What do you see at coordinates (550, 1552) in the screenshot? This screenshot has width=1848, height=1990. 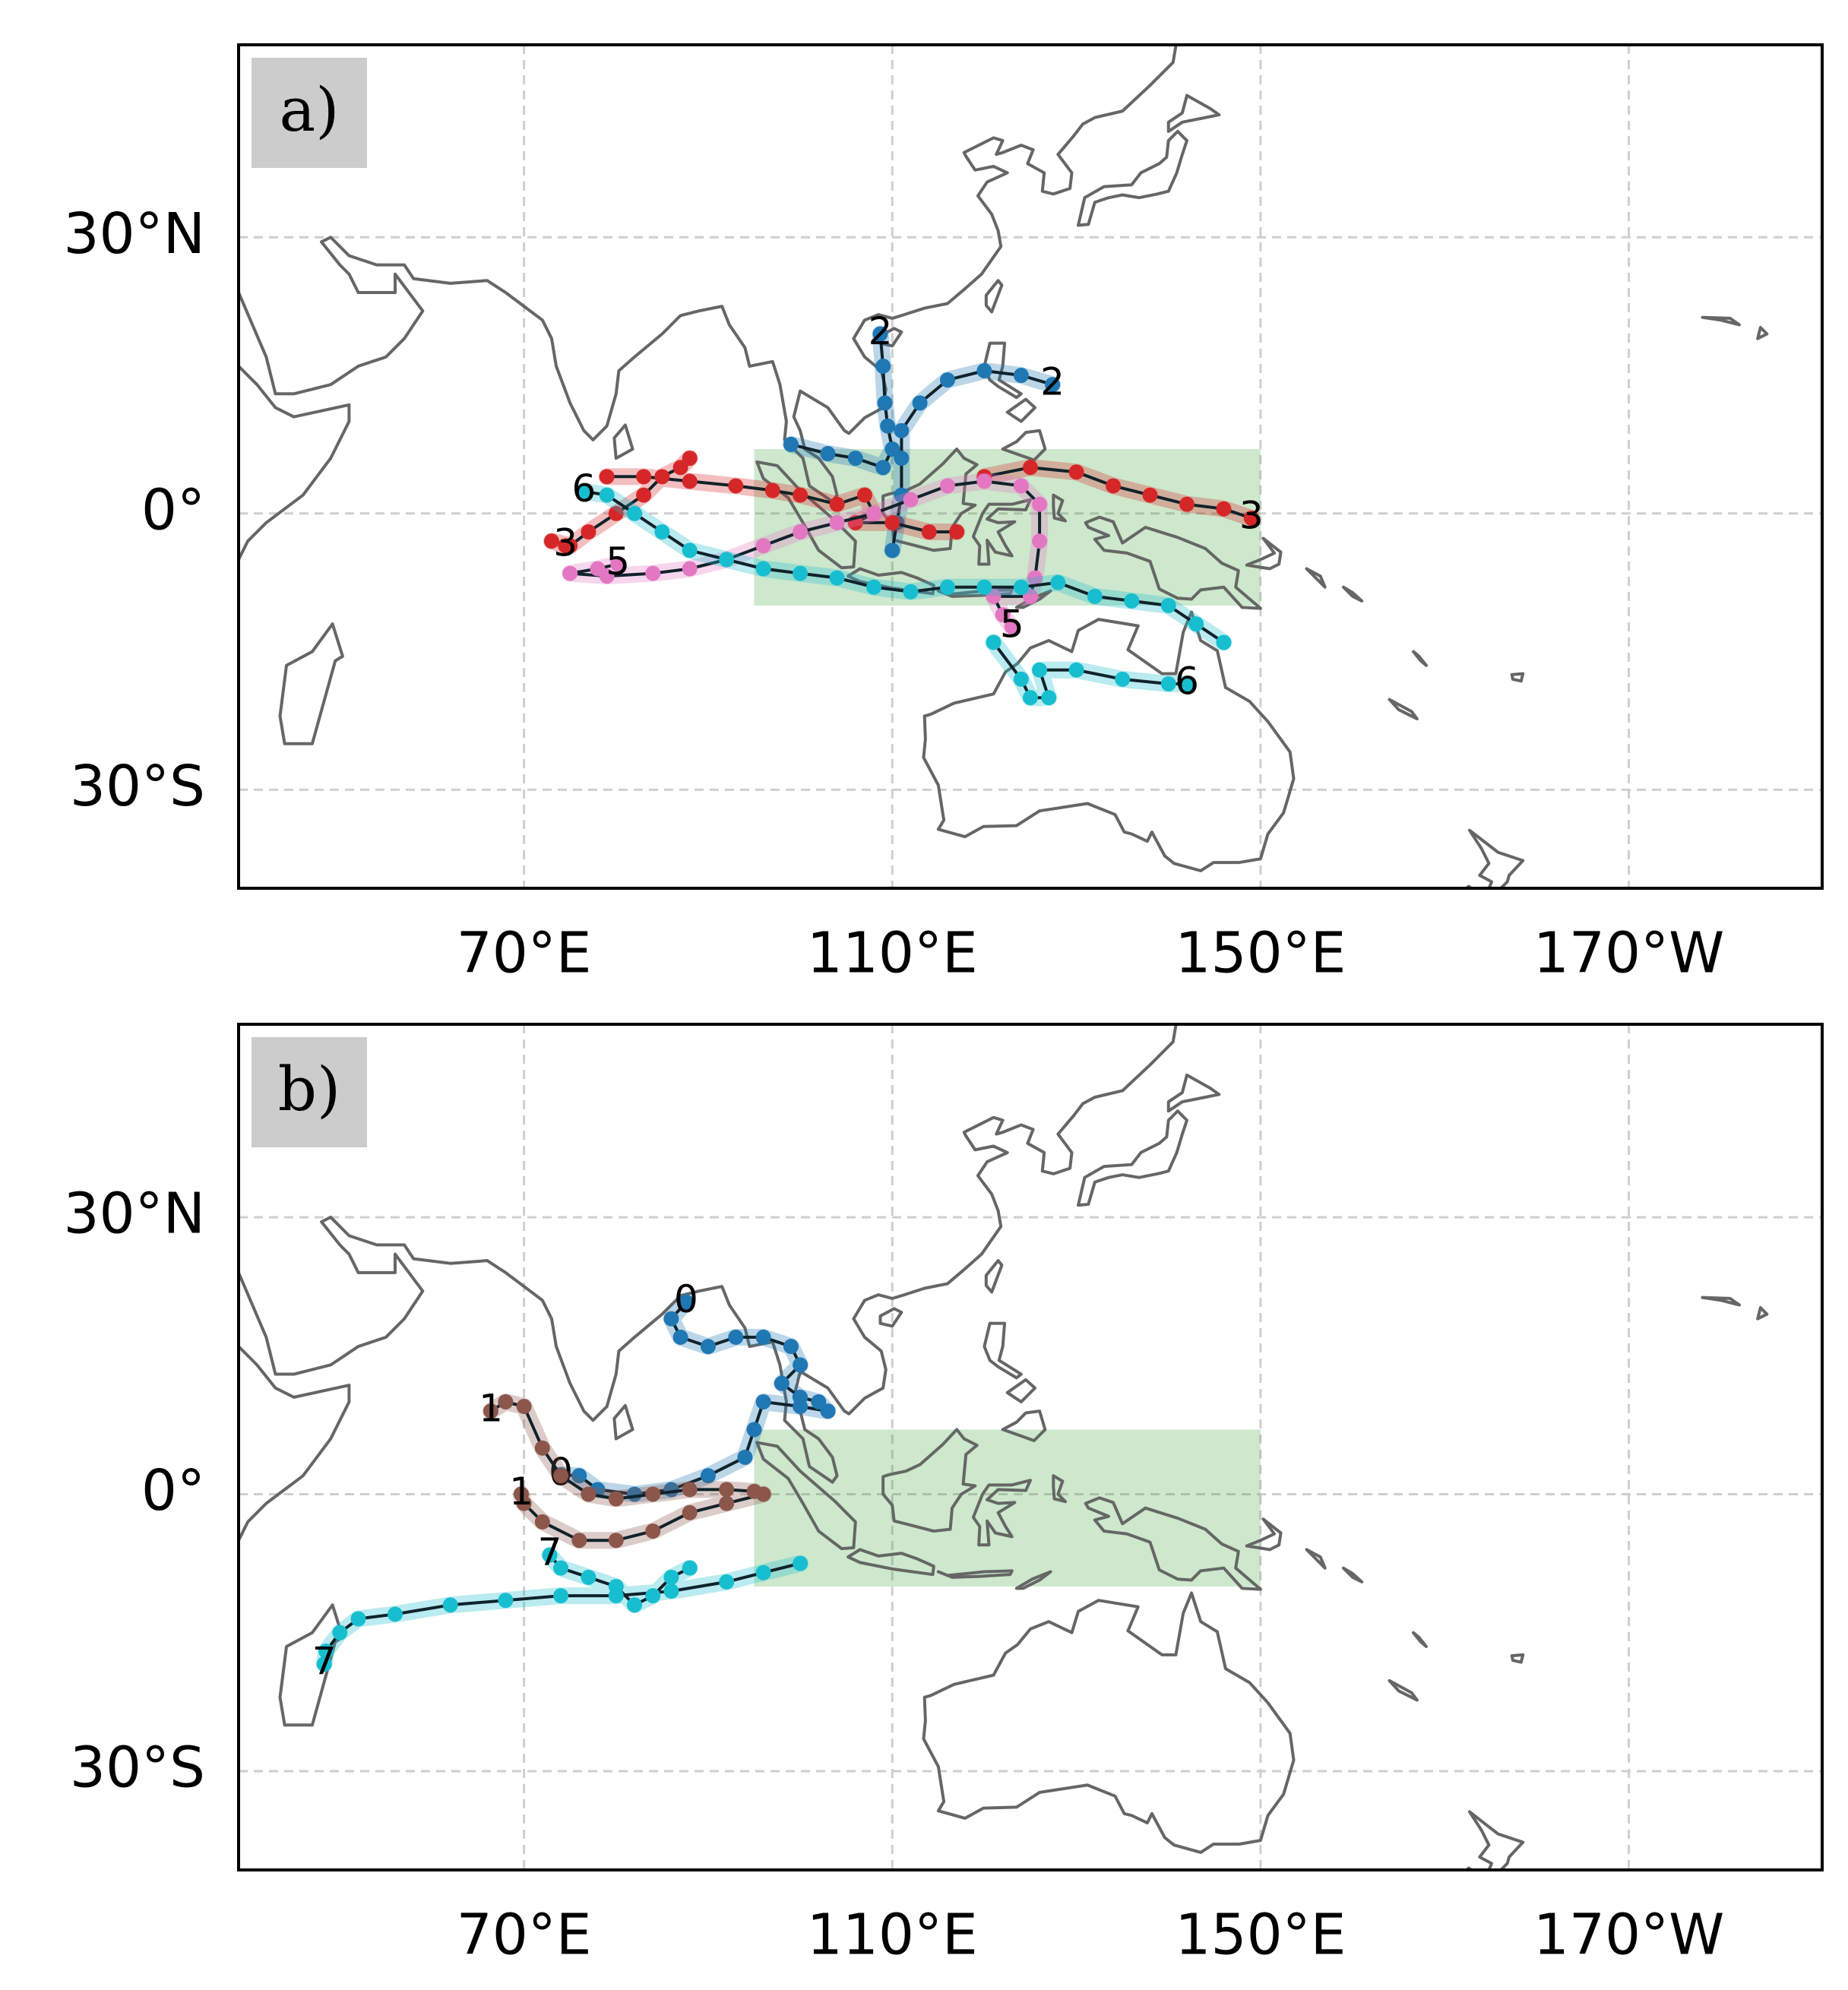 I see `track-label: 7` at bounding box center [550, 1552].